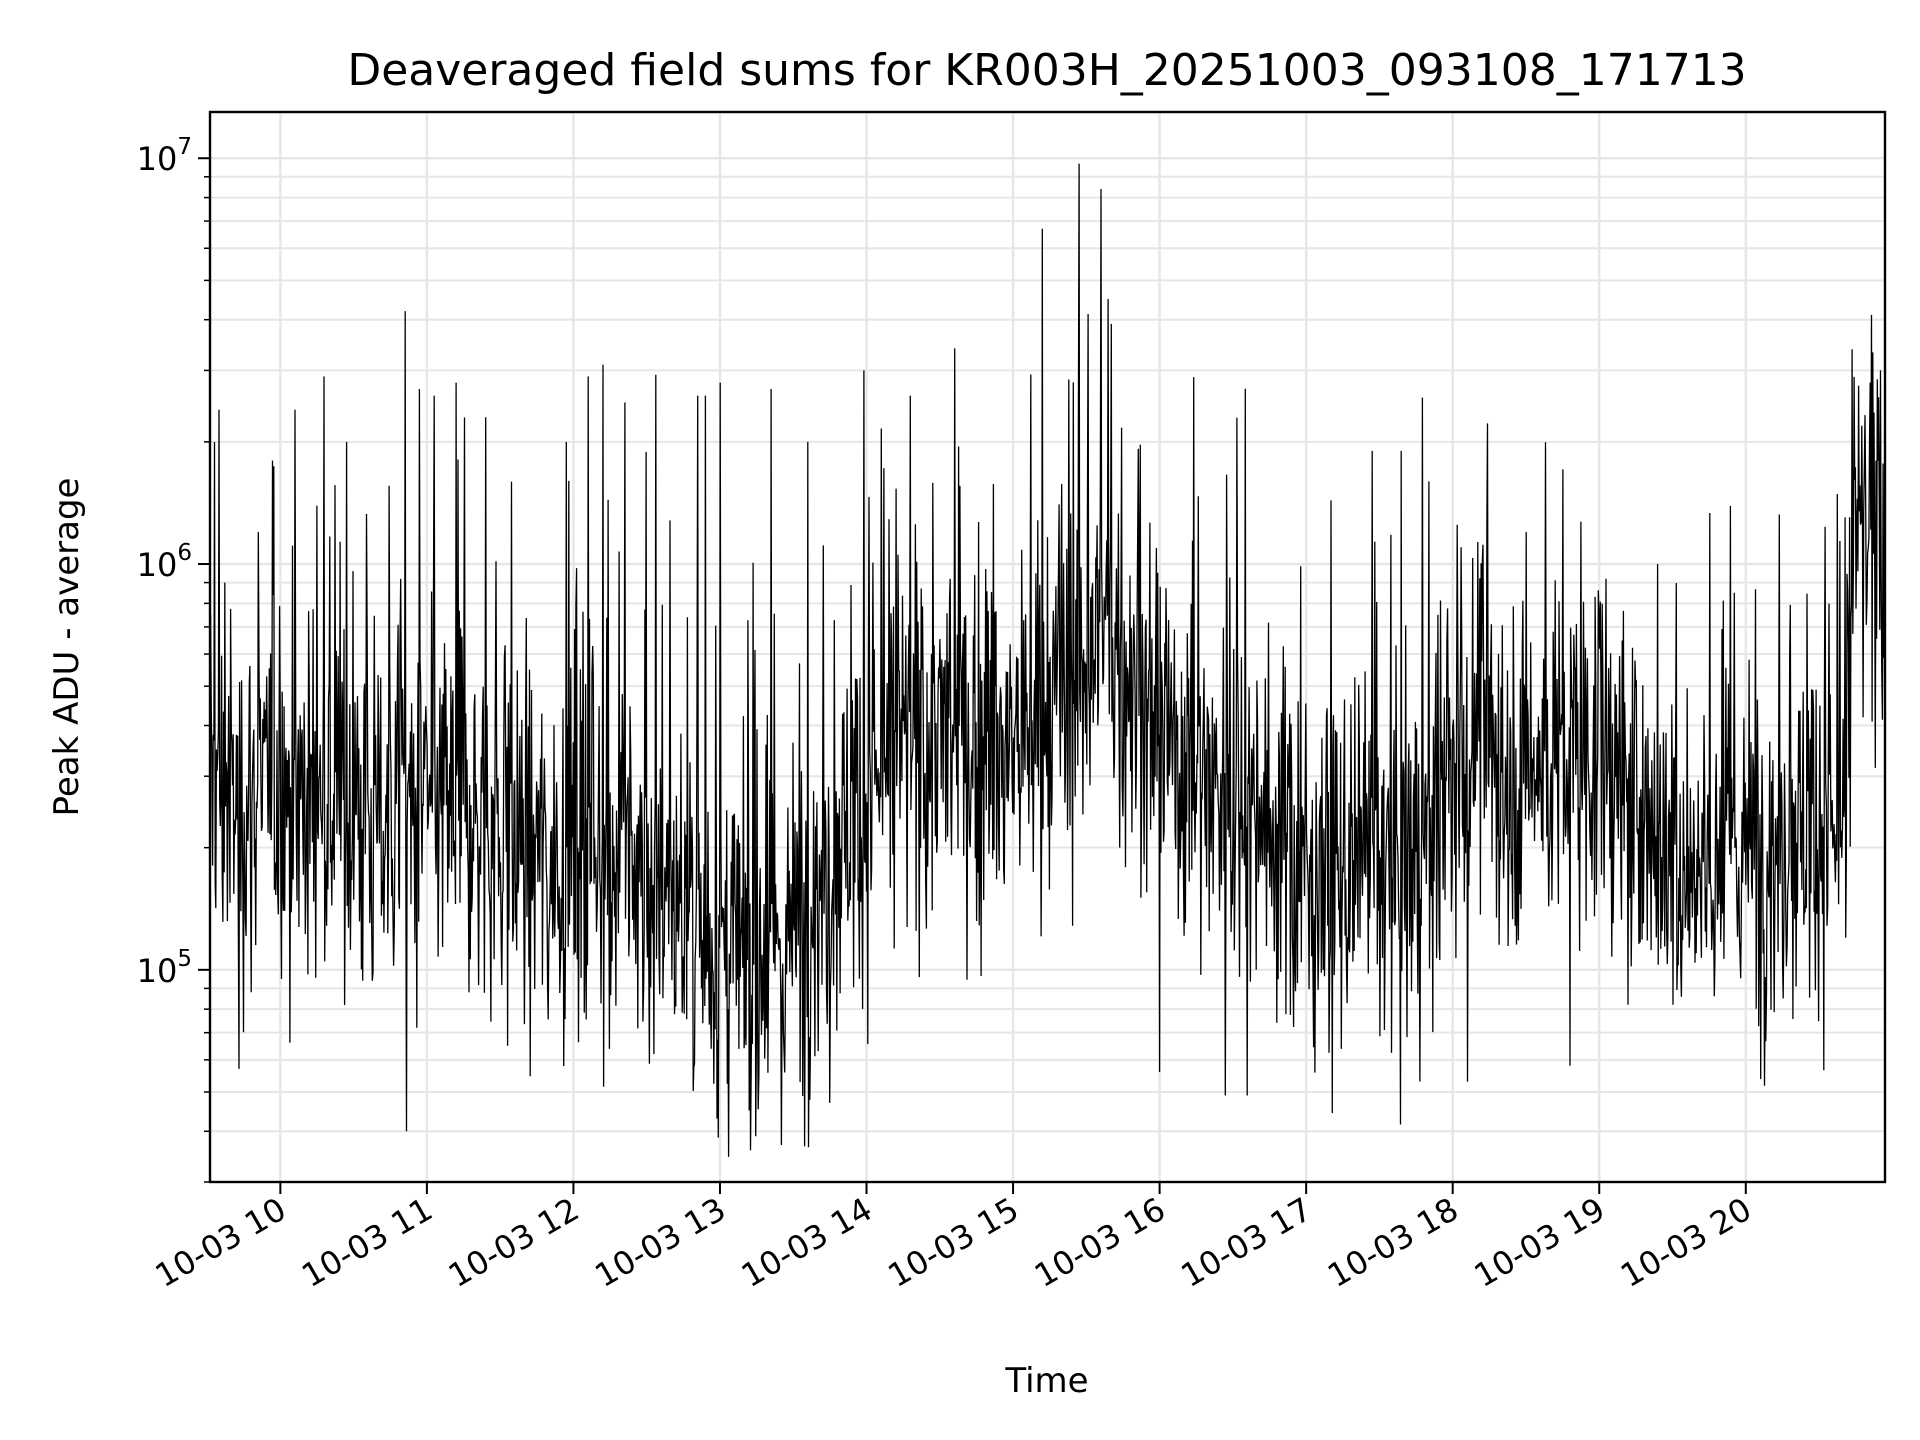 Image resolution: width=1920 pixels, height=1440 pixels. Describe the element at coordinates (184, 959) in the screenshot. I see `y-tick-exponent: 5` at that location.